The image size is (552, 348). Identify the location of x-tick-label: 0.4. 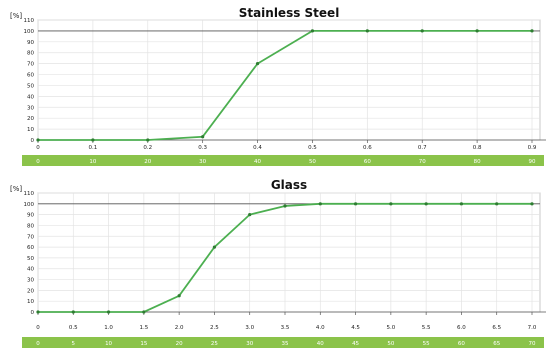
(257, 148).